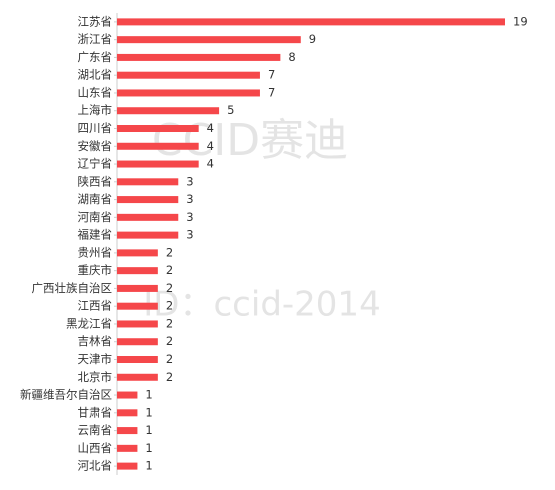 The width and height of the screenshot is (555, 490). Describe the element at coordinates (95, 181) in the screenshot. I see `y-tick-label: 陕西省` at that location.